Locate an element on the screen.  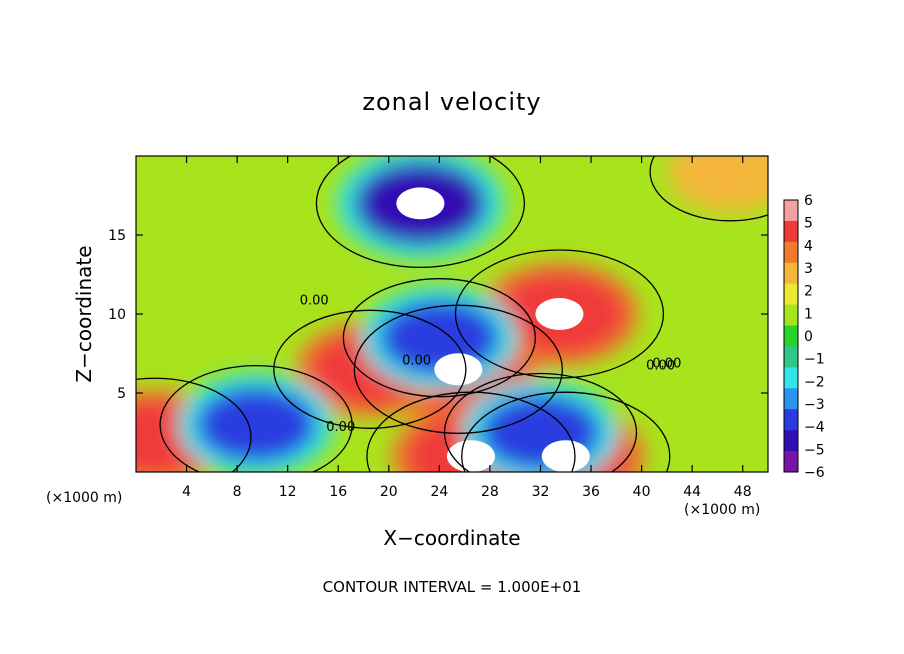
x-tick-label-6: 28 is located at coordinates (490, 492).